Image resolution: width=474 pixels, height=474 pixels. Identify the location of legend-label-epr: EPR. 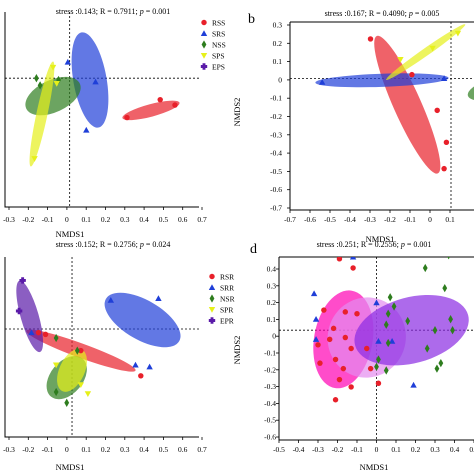
(227, 321).